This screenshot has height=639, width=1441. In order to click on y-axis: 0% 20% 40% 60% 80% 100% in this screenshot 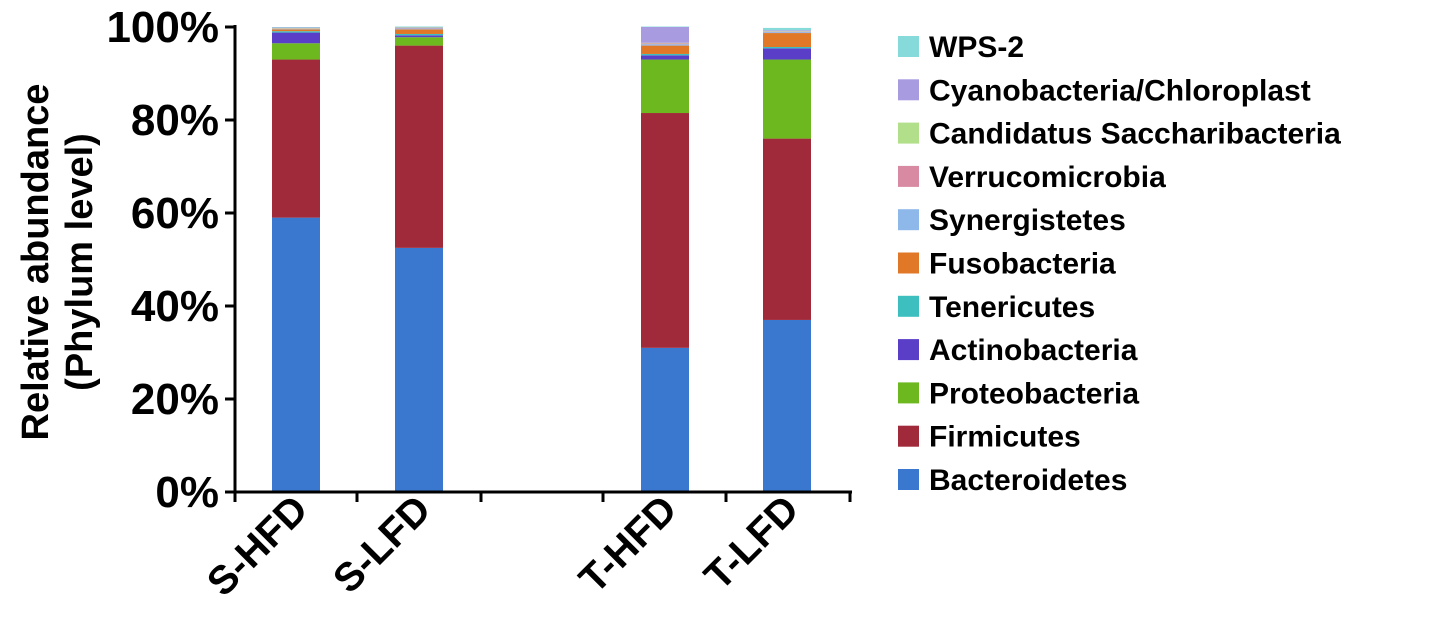, I will do `click(171, 260)`.